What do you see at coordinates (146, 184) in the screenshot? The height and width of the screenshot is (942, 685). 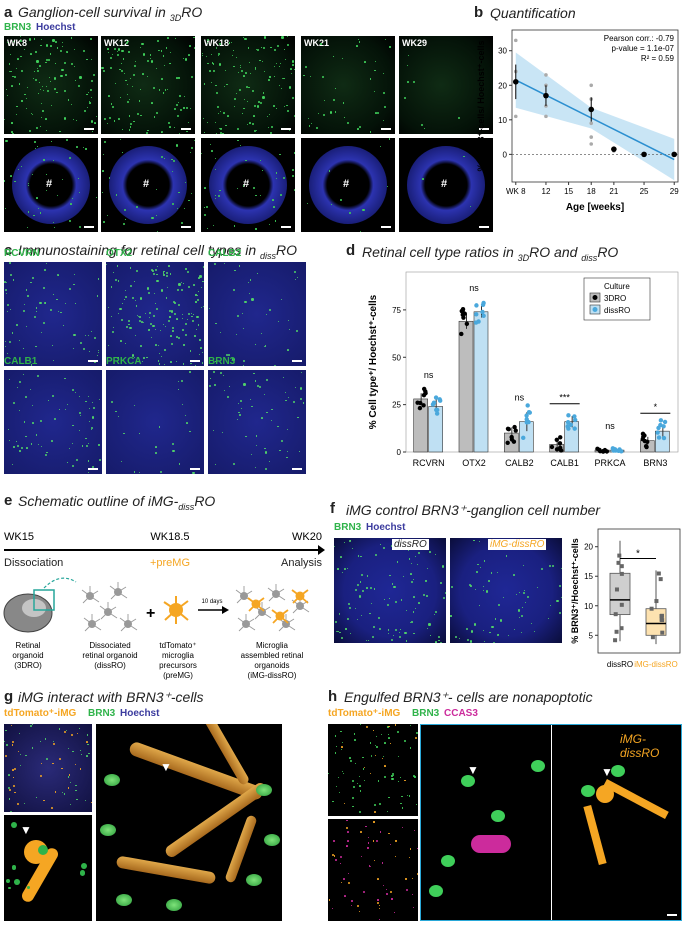 I see `lumen-marker: #` at bounding box center [146, 184].